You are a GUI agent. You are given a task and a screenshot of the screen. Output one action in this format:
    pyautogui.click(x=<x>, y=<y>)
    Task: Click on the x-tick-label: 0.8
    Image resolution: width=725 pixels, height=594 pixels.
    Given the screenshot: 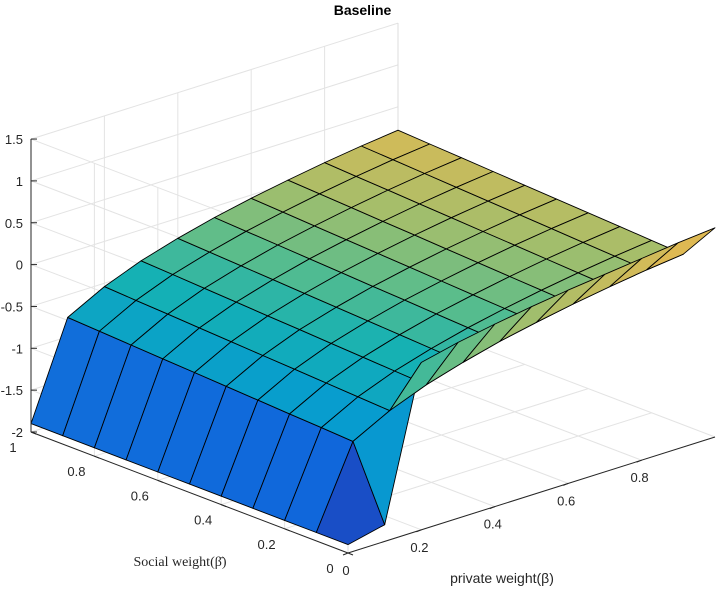 What is the action you would take?
    pyautogui.click(x=640, y=477)
    